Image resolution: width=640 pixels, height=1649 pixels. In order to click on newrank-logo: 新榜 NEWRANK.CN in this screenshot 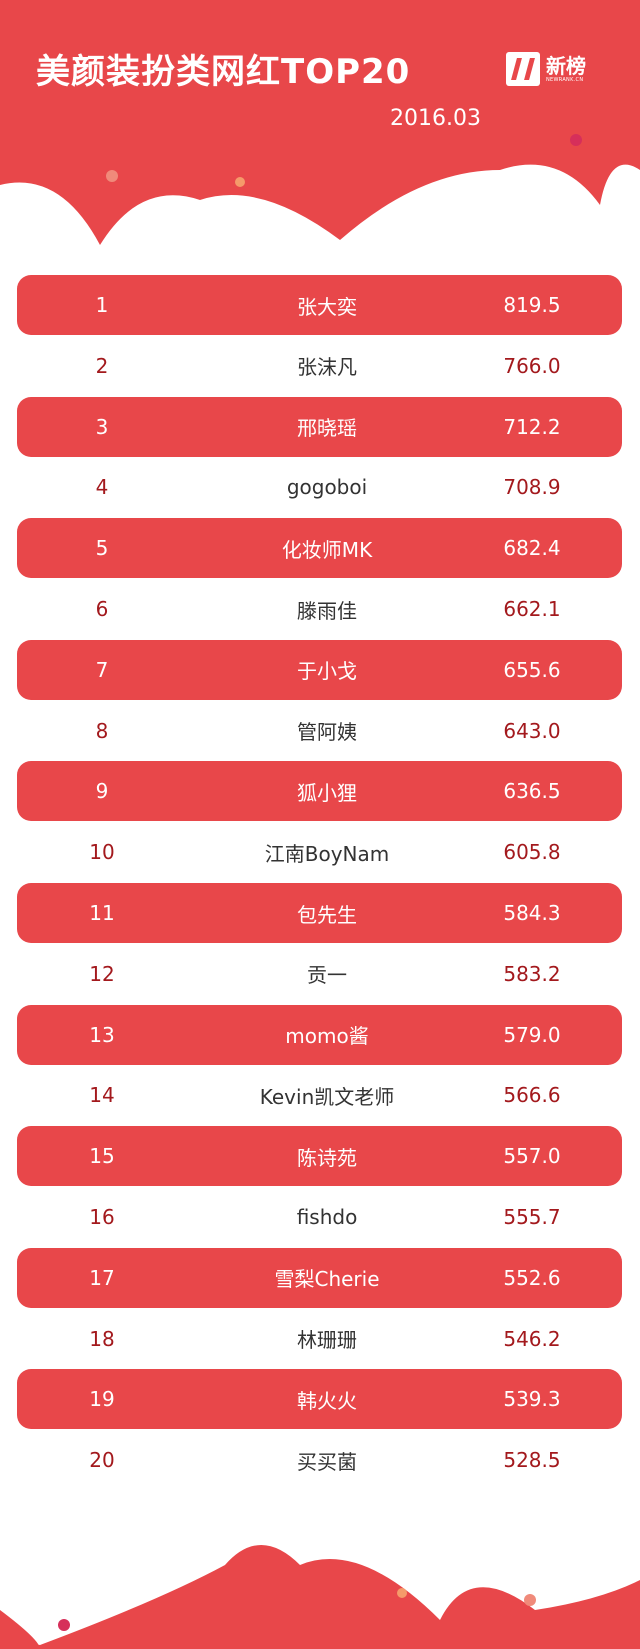, I will do `click(546, 69)`.